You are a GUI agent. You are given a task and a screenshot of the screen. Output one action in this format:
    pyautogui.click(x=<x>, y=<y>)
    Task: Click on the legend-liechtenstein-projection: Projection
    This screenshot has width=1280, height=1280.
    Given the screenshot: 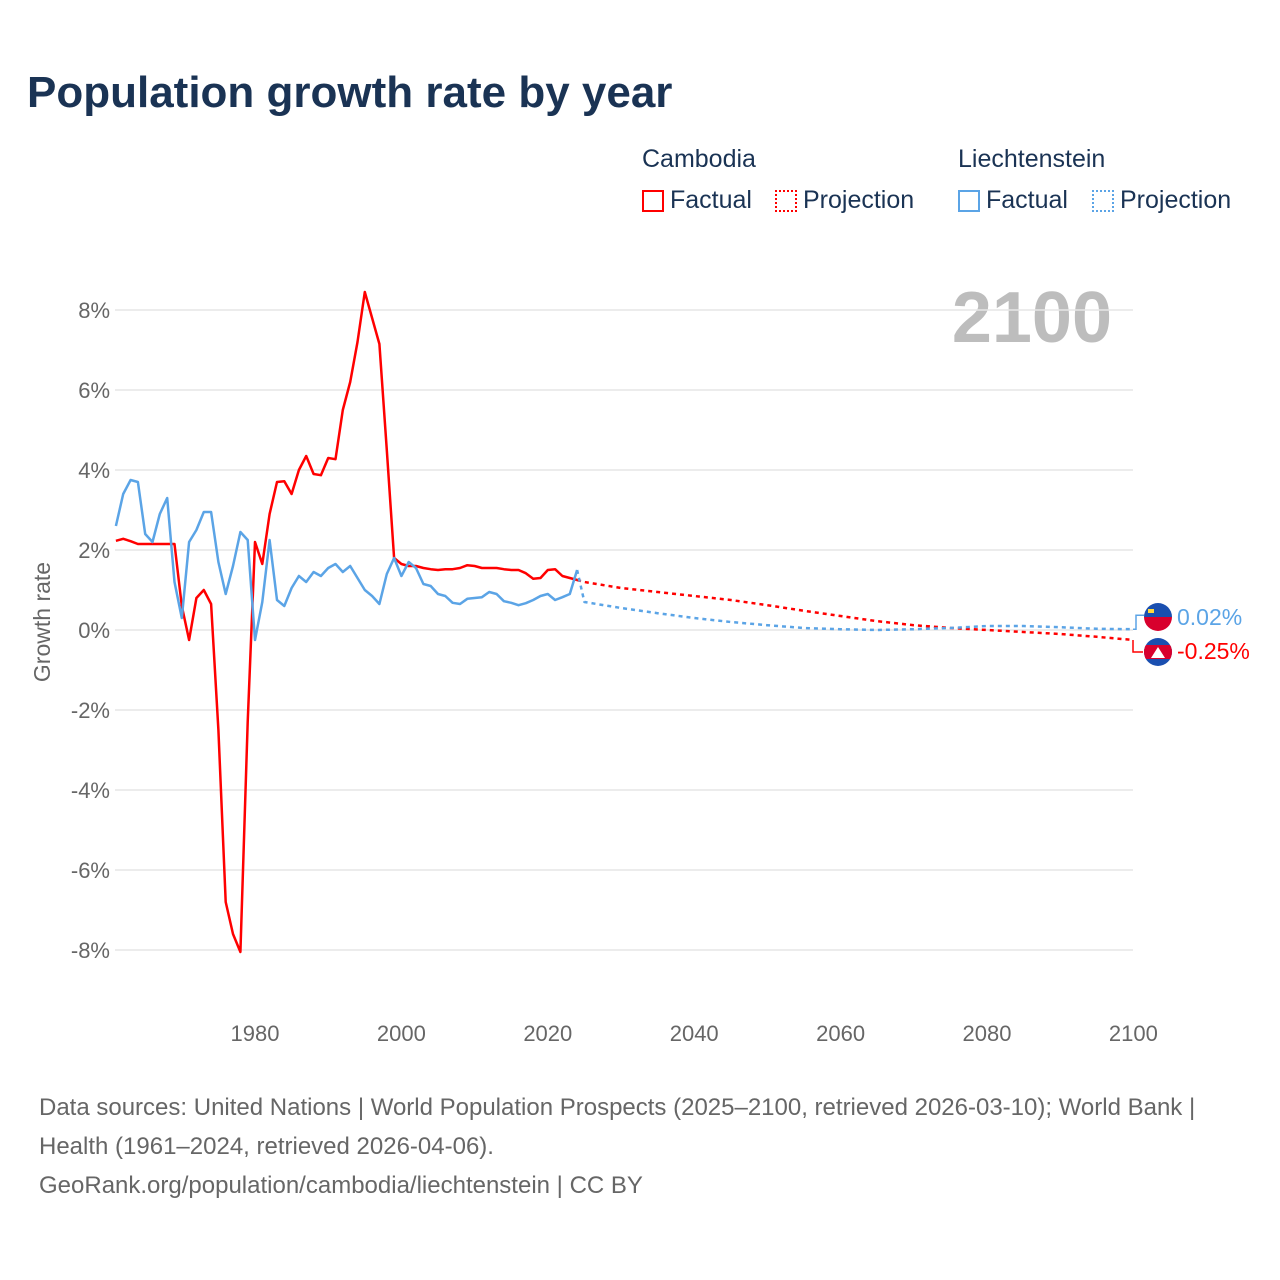 What is the action you would take?
    pyautogui.click(x=1161, y=200)
    